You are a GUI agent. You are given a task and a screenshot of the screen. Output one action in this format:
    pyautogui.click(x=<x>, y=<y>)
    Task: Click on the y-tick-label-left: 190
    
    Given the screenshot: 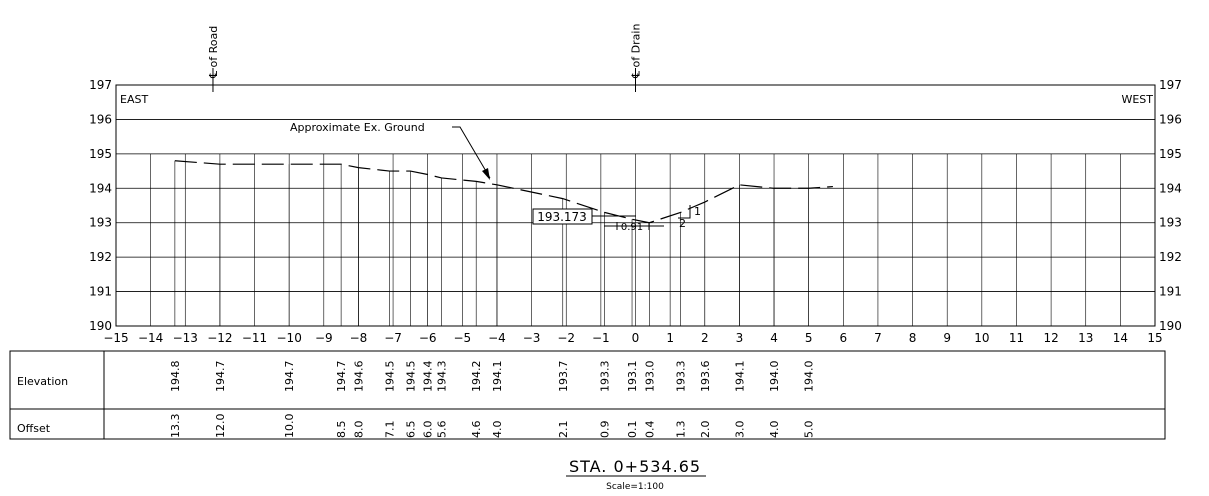 What is the action you would take?
    pyautogui.click(x=100, y=326)
    